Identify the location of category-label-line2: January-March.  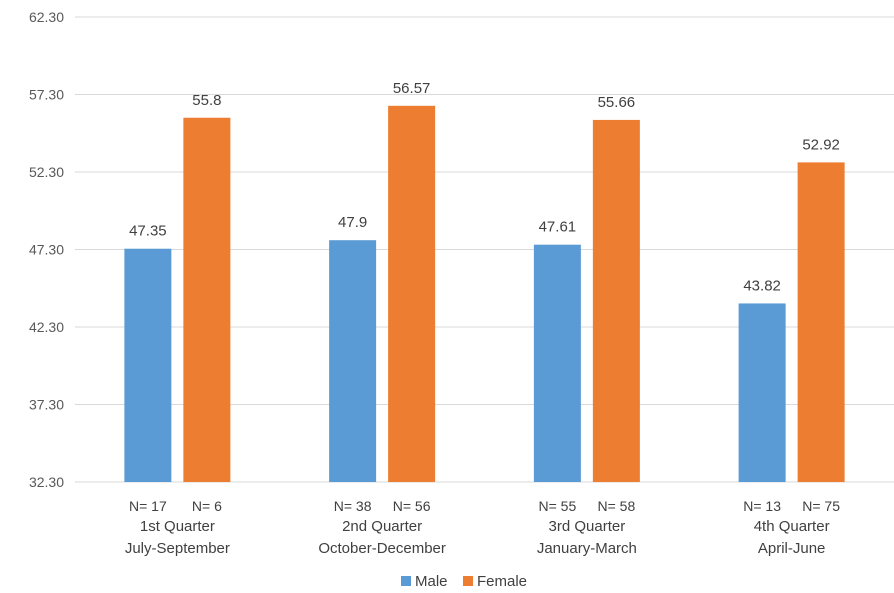
(587, 548).